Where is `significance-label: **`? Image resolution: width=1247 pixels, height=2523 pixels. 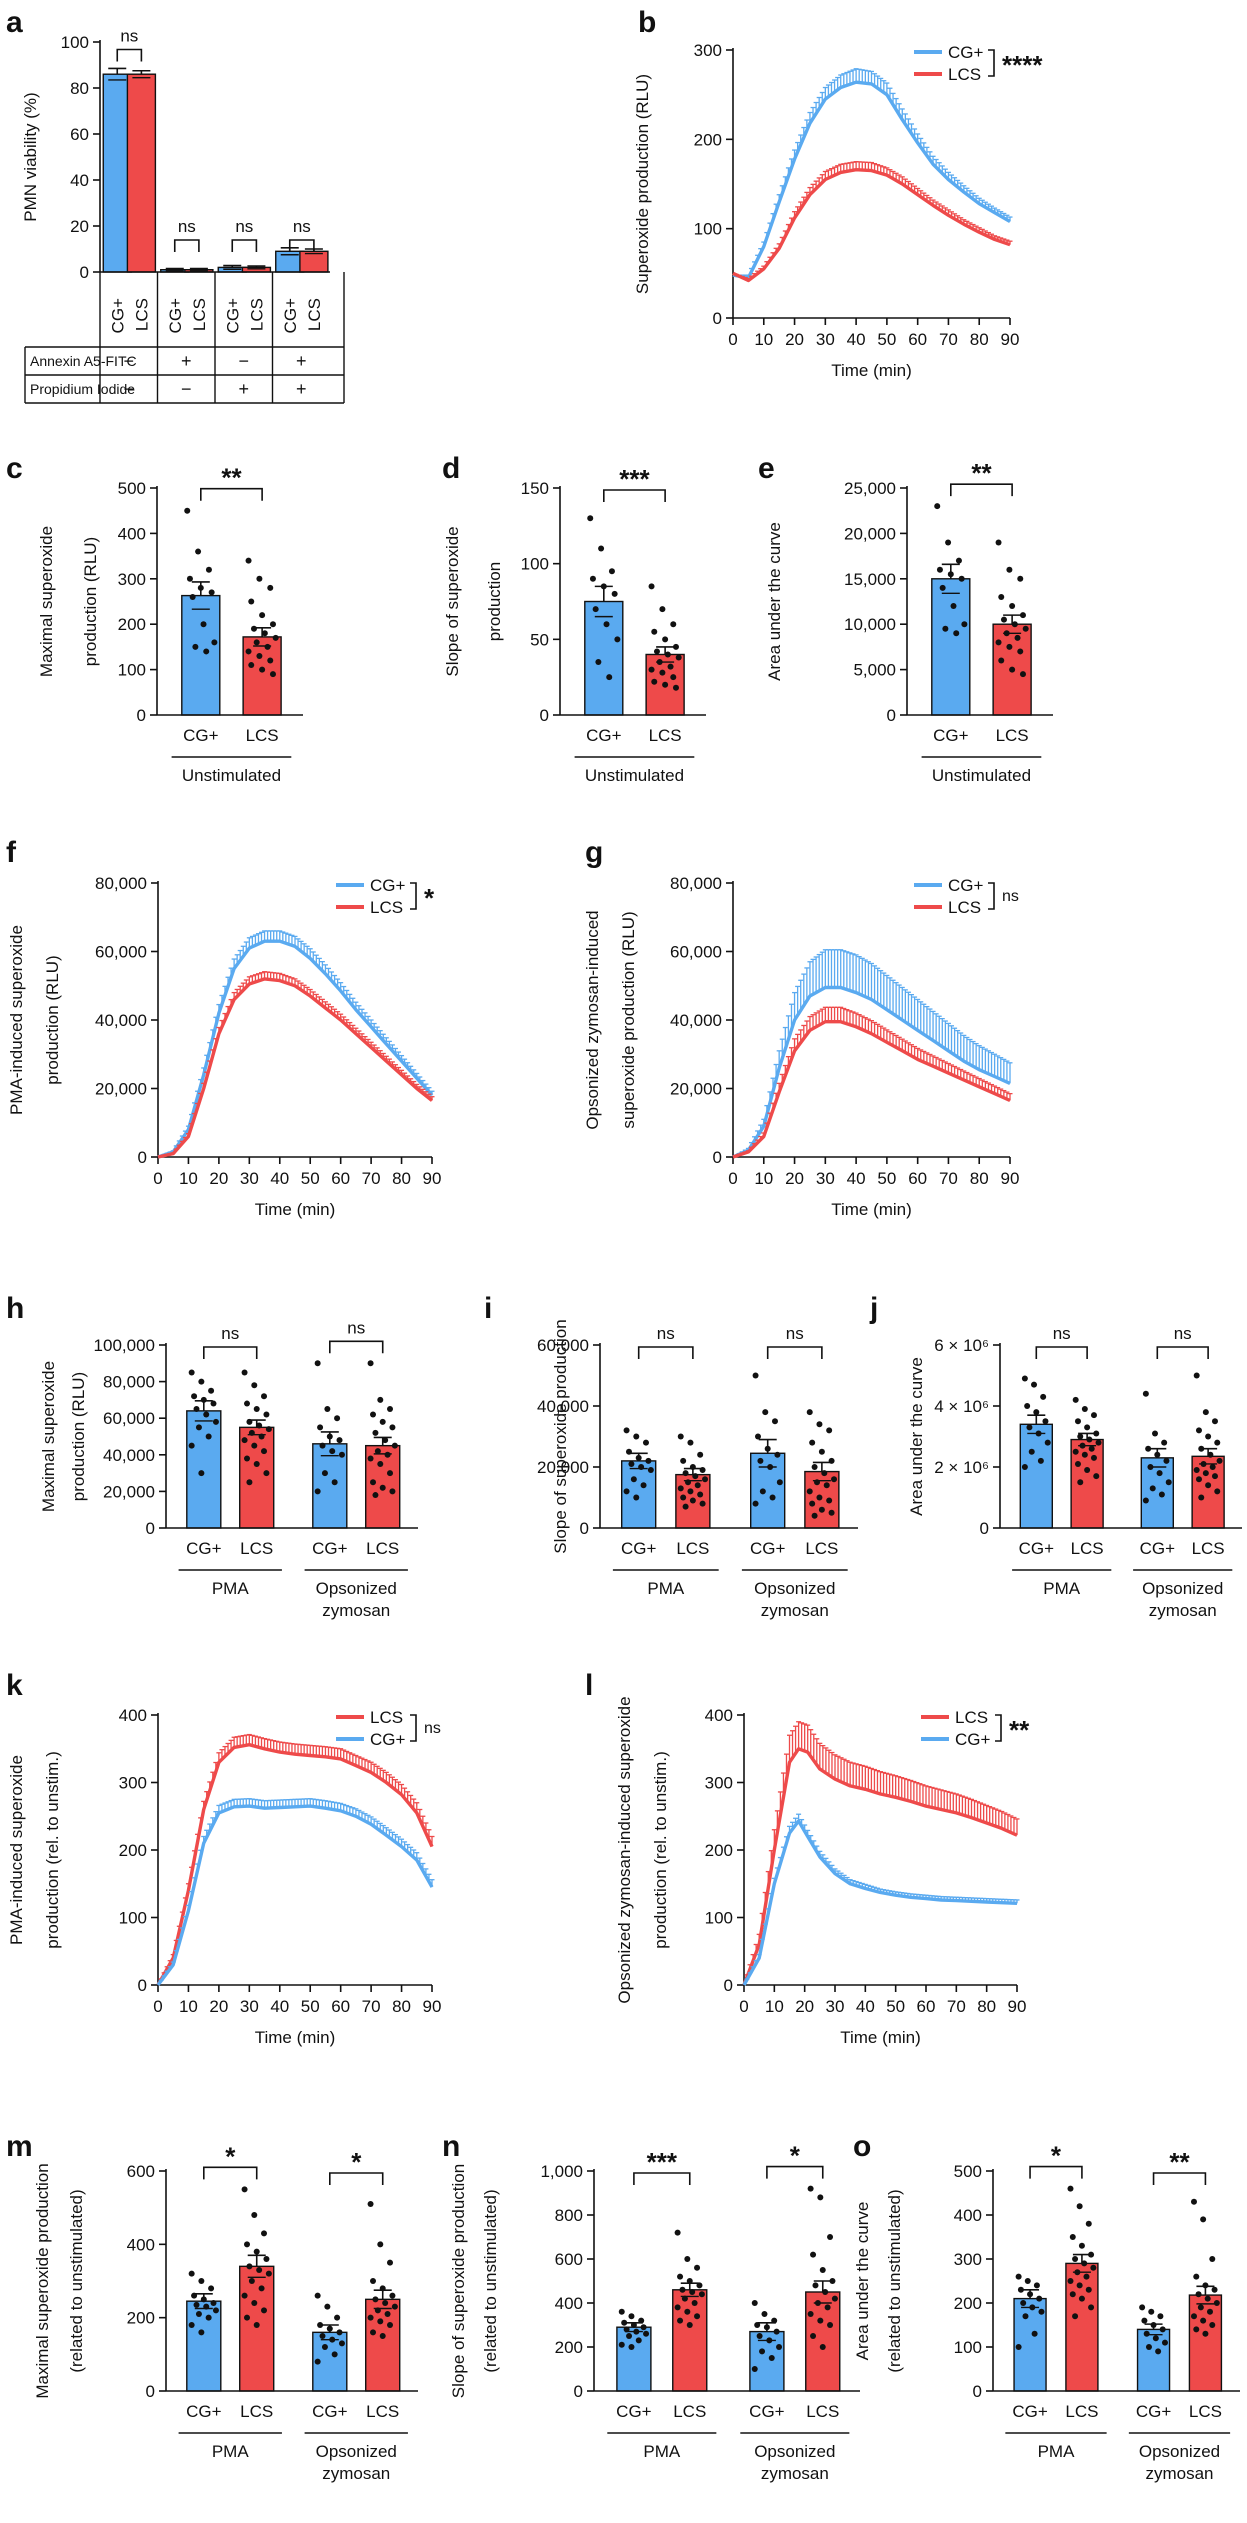
significance-label: ** is located at coordinates (231, 478).